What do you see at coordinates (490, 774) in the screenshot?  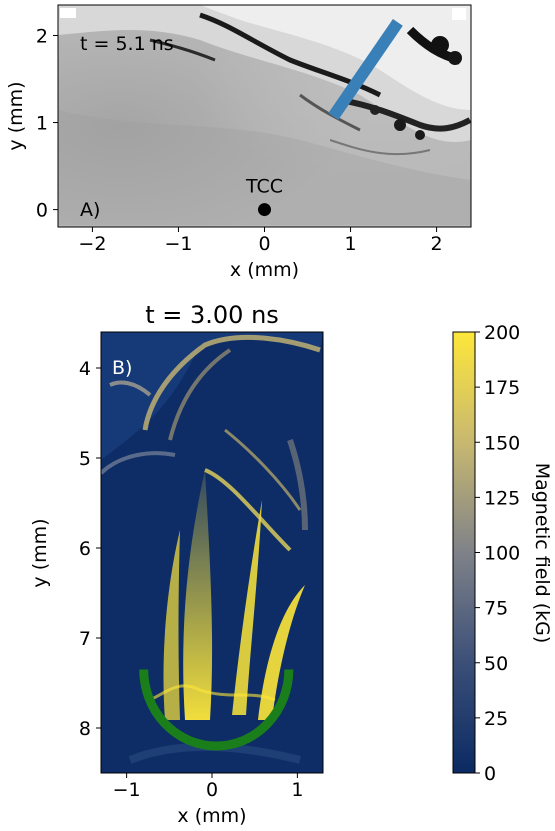 I see `colorbar-tick-label: 0` at bounding box center [490, 774].